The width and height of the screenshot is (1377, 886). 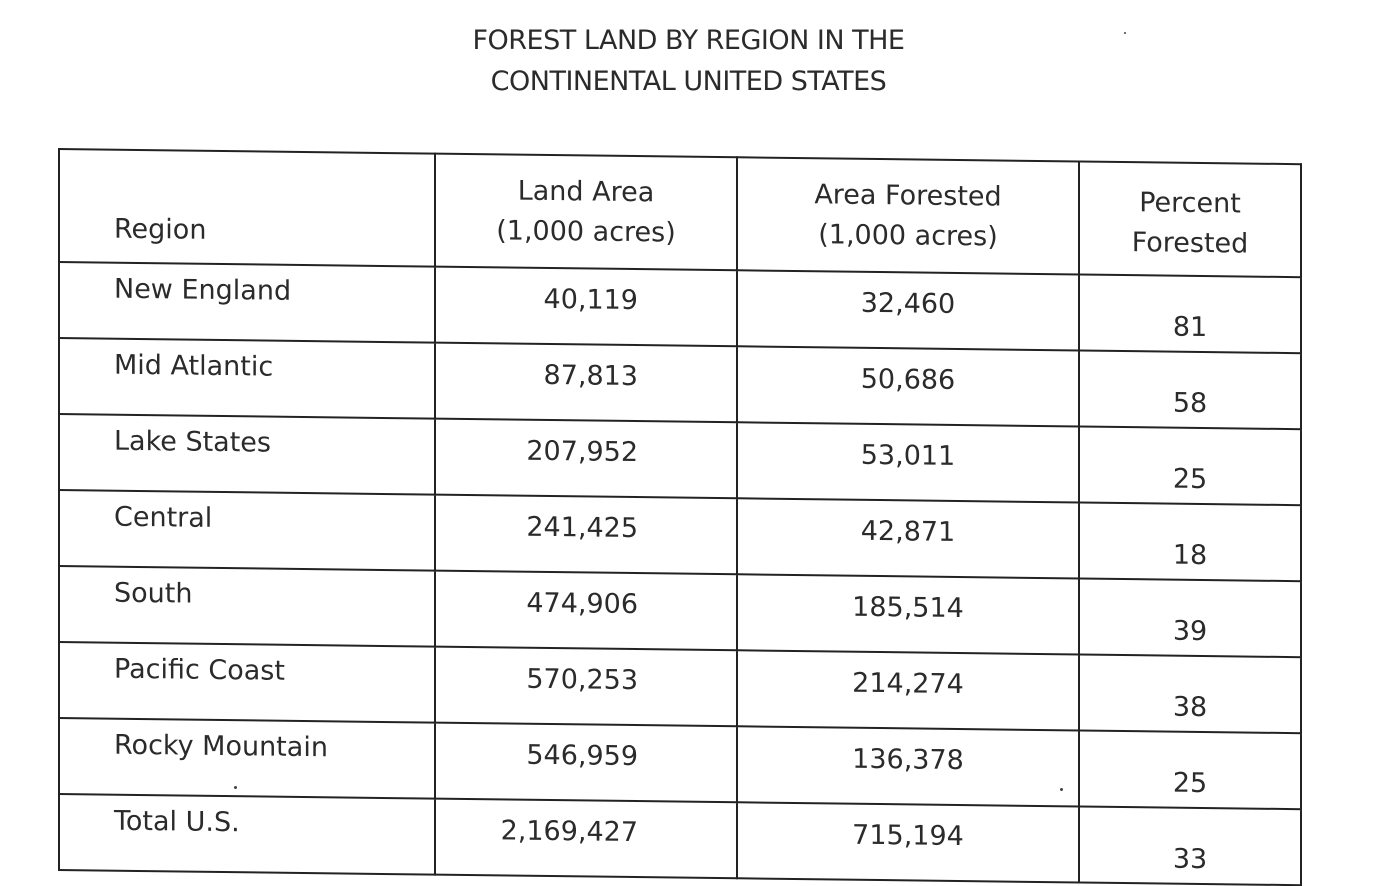 I want to click on header-land-area: Land Area (1,000 acres), so click(x=586, y=212).